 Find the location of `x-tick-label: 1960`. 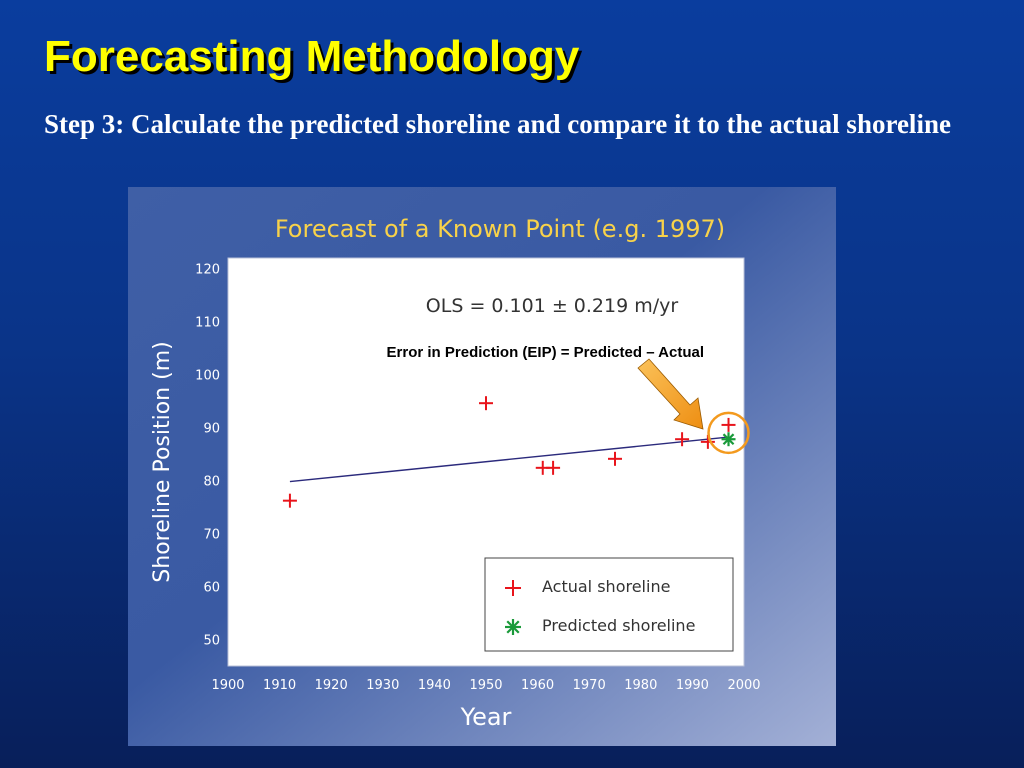

x-tick-label: 1960 is located at coordinates (537, 685).